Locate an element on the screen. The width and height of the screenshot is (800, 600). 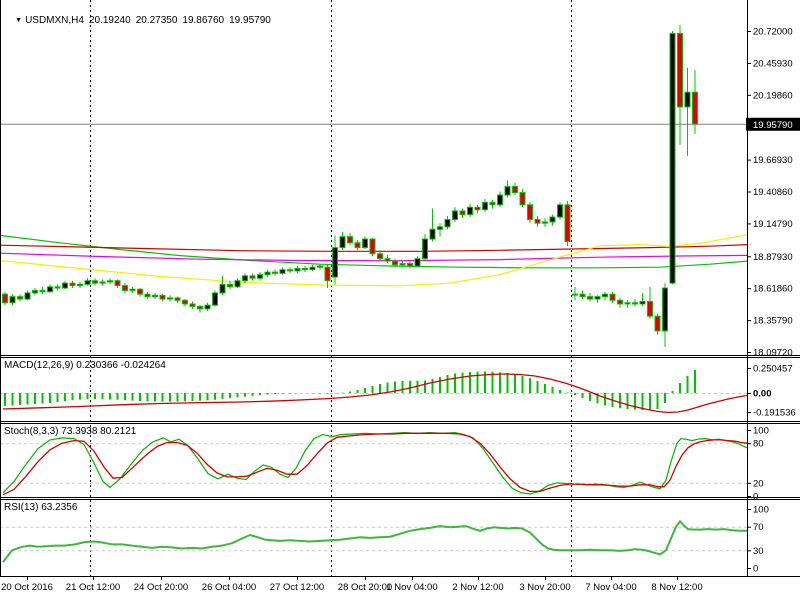
ohlc-open: 20.19240 is located at coordinates (109, 20).